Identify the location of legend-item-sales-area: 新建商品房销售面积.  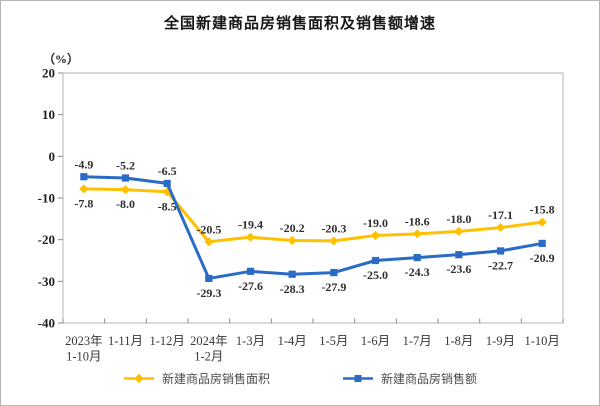
(196, 378).